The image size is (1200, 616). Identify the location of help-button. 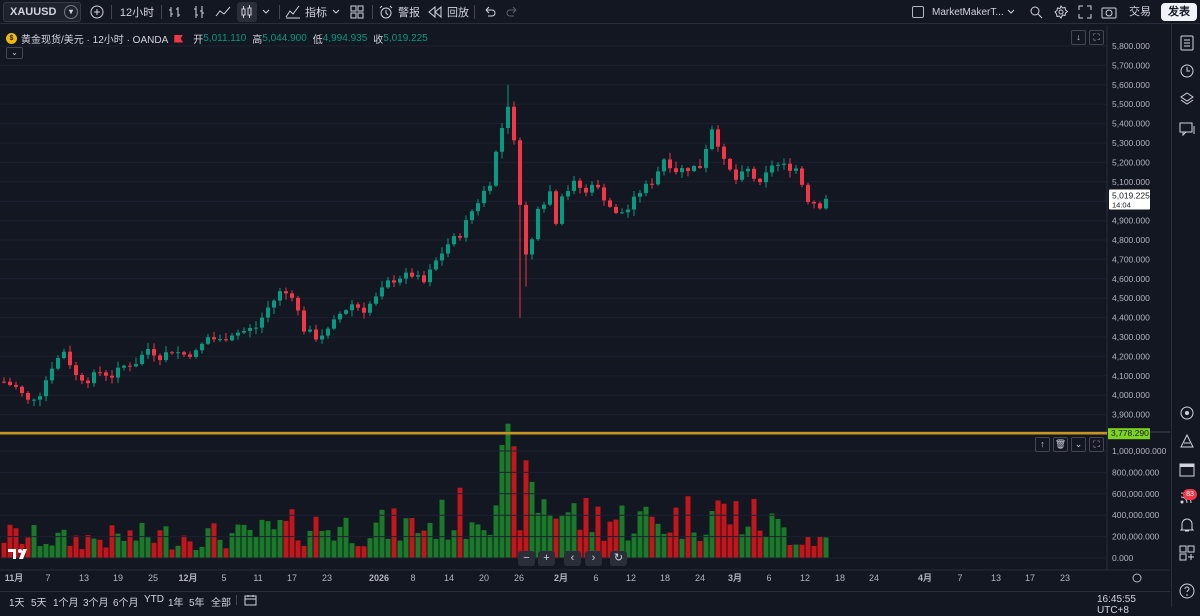
(1187, 591).